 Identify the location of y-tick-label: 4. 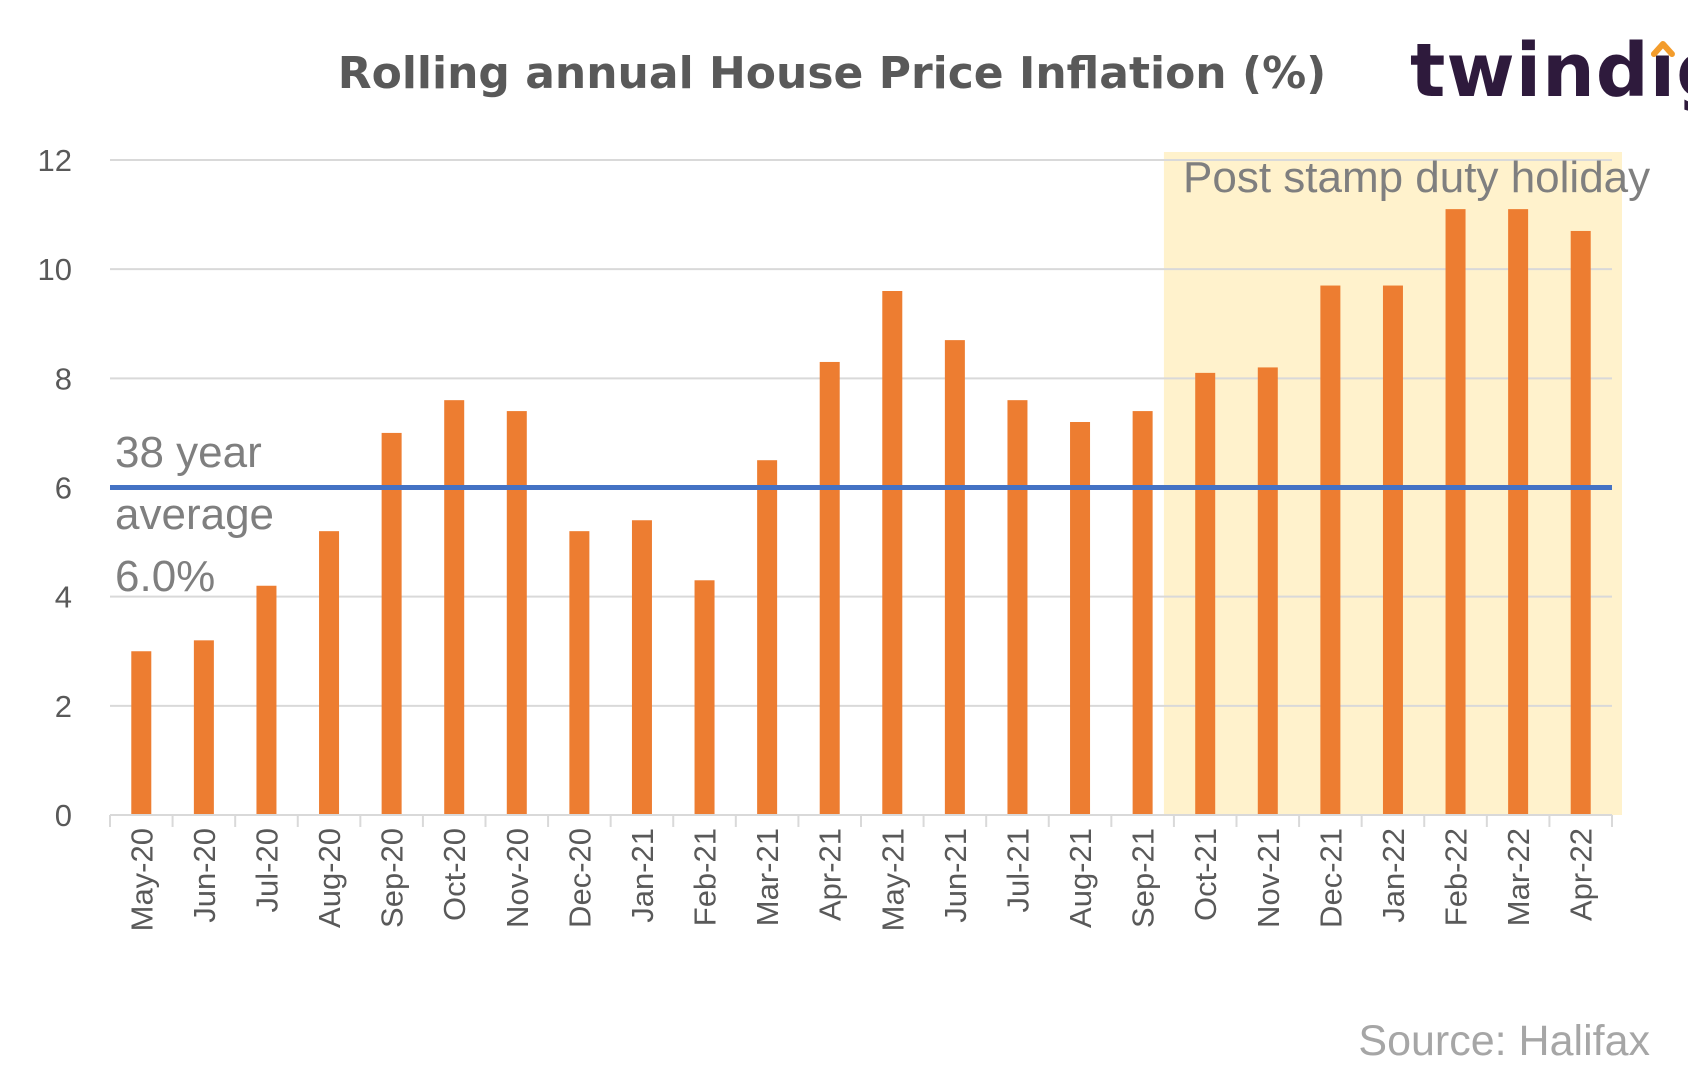
(63, 597).